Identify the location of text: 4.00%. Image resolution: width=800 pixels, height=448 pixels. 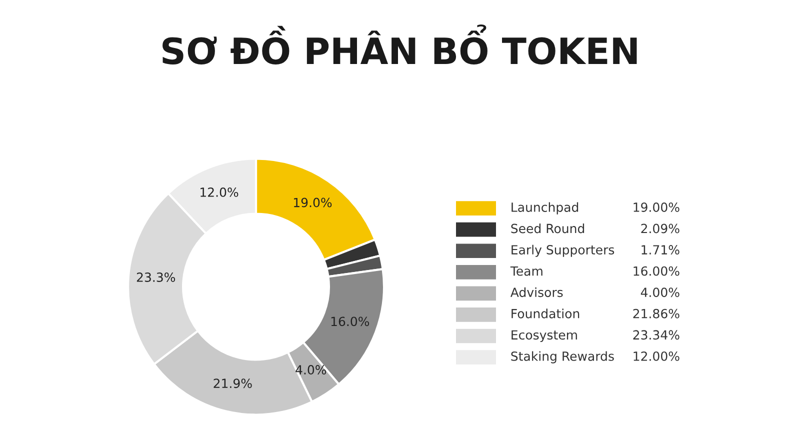
(660, 293).